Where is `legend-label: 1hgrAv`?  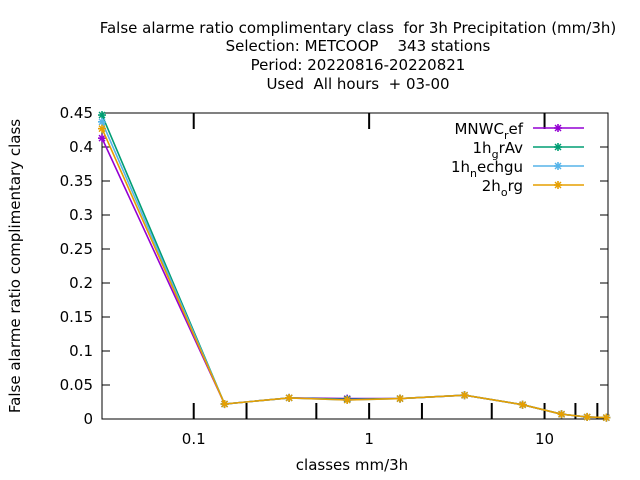
legend-label: 1hgrAv is located at coordinates (498, 150).